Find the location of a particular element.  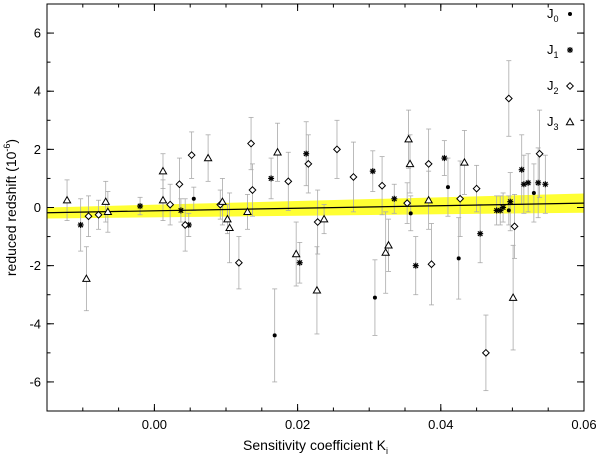

x-axis-title-text: Sensitivity coefficient K is located at coordinates (315, 445).